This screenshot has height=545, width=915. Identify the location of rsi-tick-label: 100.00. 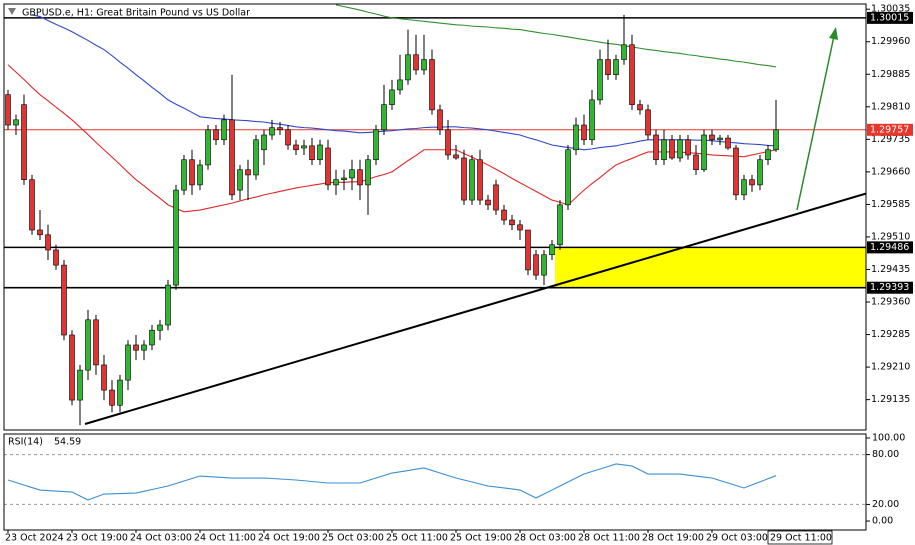
(888, 437).